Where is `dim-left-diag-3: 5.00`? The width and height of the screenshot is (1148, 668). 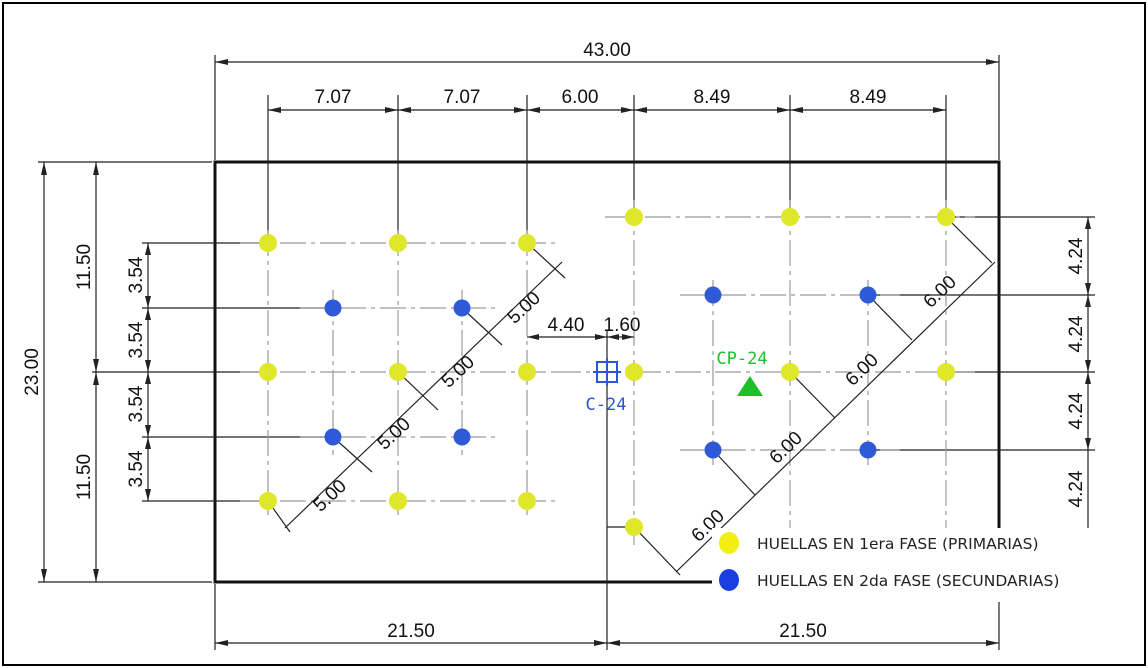
dim-left-diag-3: 5.00 is located at coordinates (458, 372).